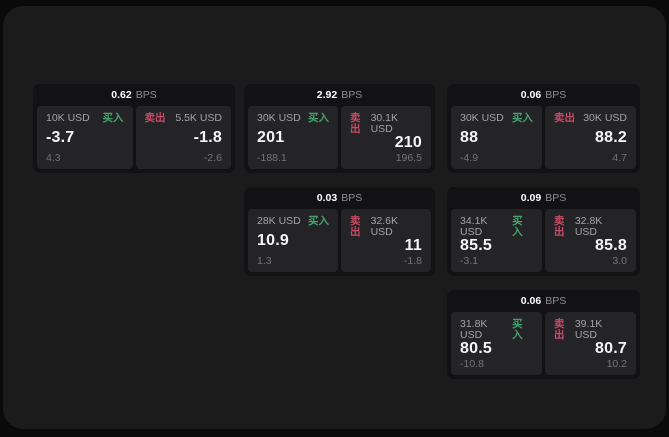  What do you see at coordinates (611, 137) in the screenshot?
I see `sell-price: 88.2` at bounding box center [611, 137].